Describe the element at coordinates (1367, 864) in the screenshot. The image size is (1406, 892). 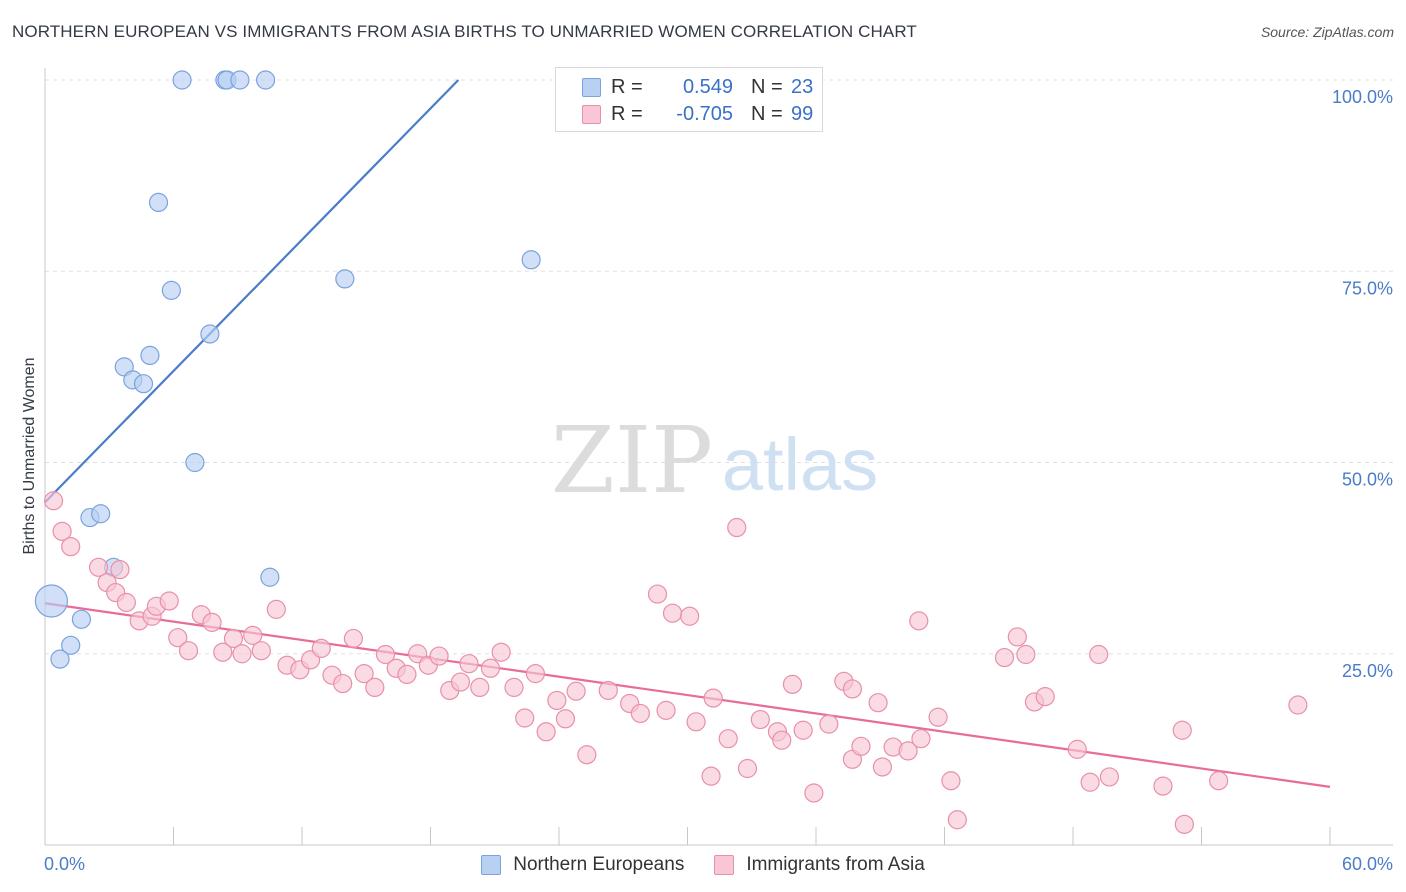
I see `x-tick-label: 60.0%` at that location.